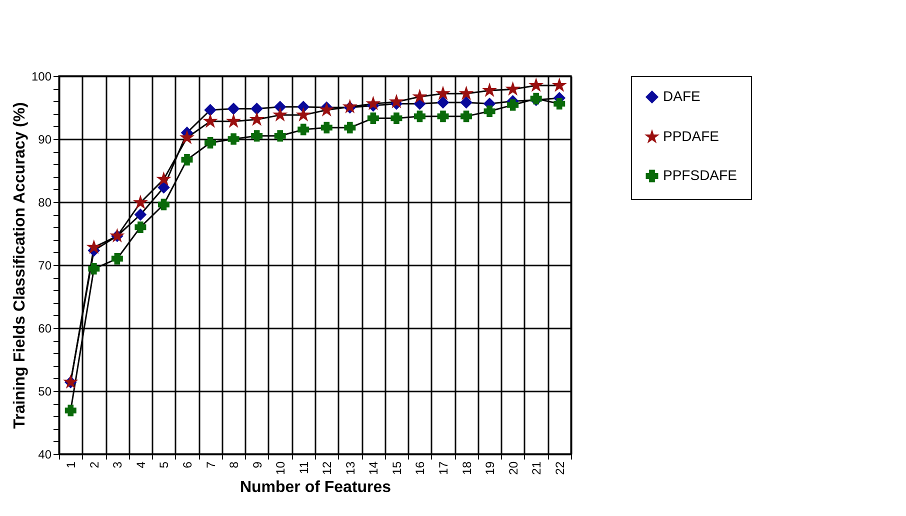 The height and width of the screenshot is (516, 906). Describe the element at coordinates (700, 175) in the screenshot. I see `legend-label: PPFSDAFE` at that location.